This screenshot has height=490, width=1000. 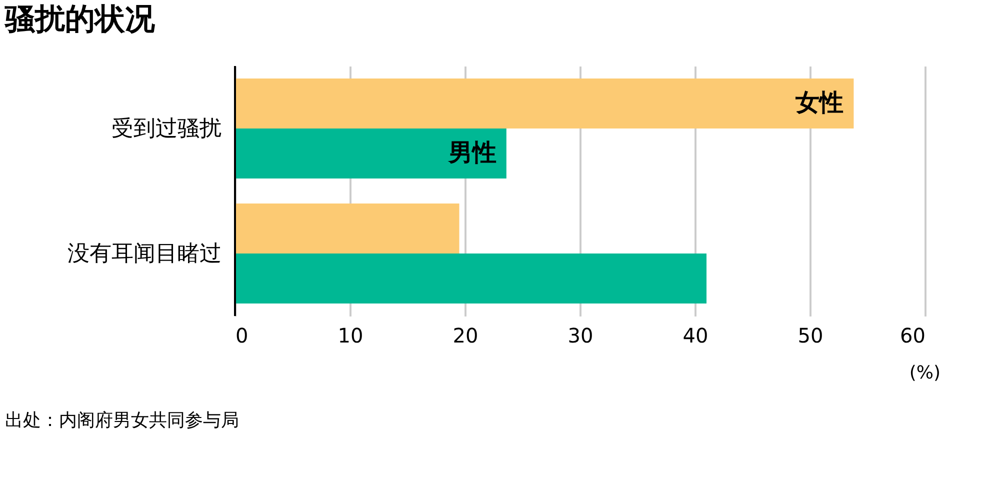 I want to click on series-label: 男性, so click(x=471, y=152).